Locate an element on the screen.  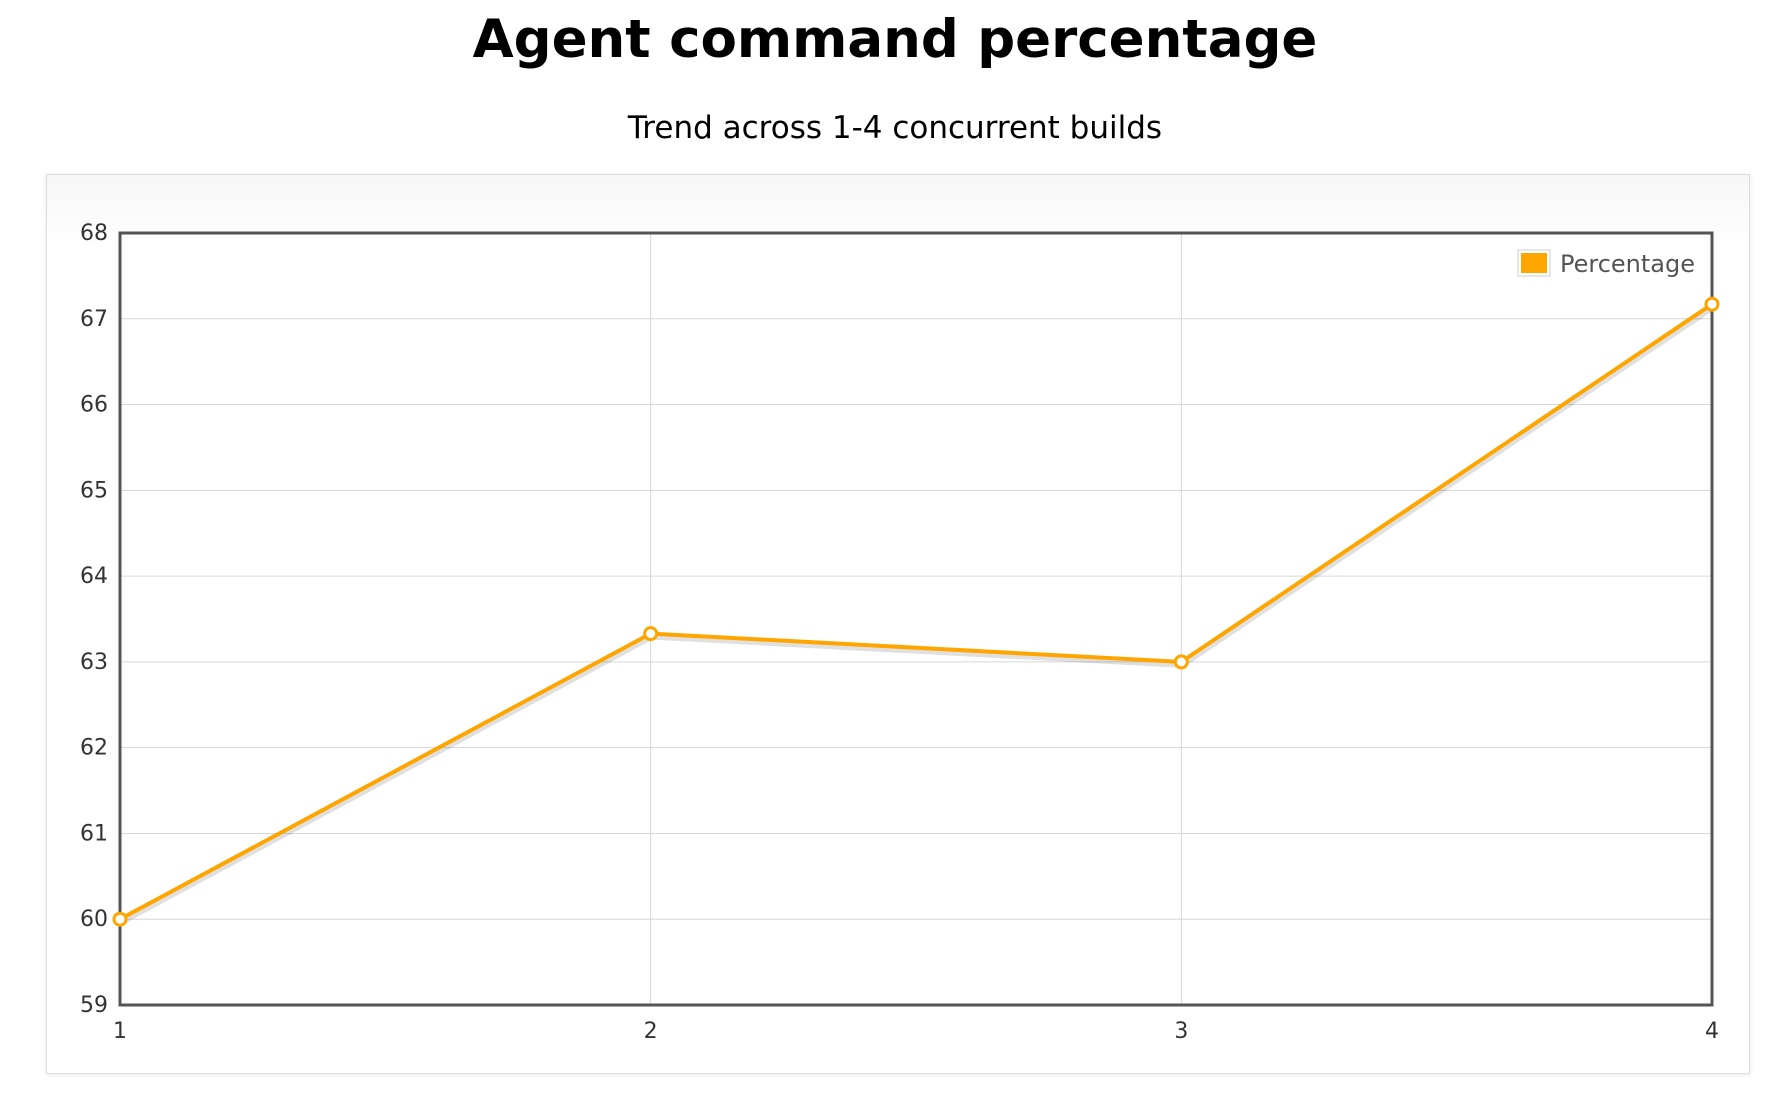
y-tick-label: 67 is located at coordinates (94, 319).